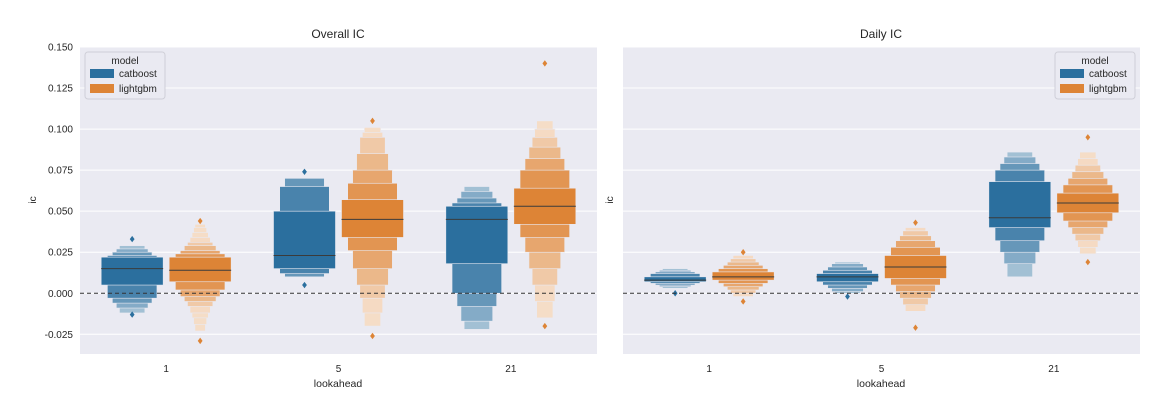  What do you see at coordinates (881, 34) in the screenshot?
I see `panel-title-daily-ic: Daily IC` at bounding box center [881, 34].